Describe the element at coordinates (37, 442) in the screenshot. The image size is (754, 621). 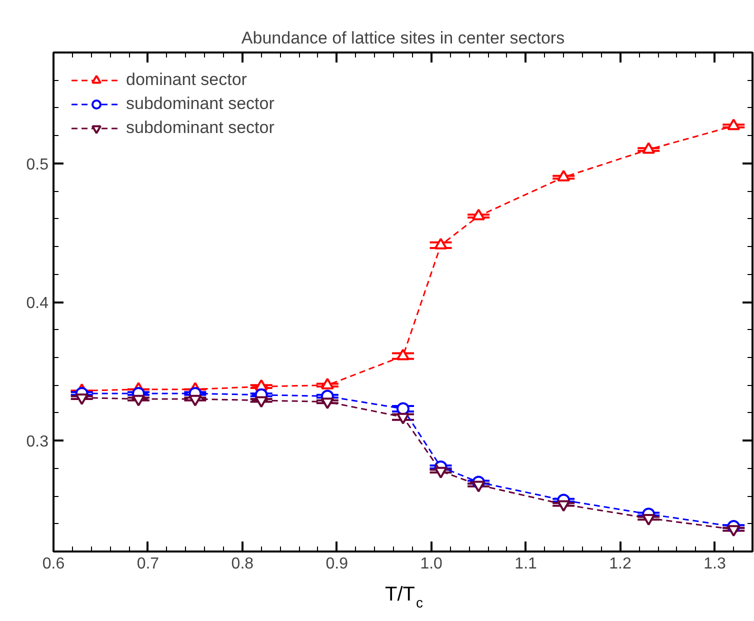
I see `y-tick-label: 0.3` at that location.